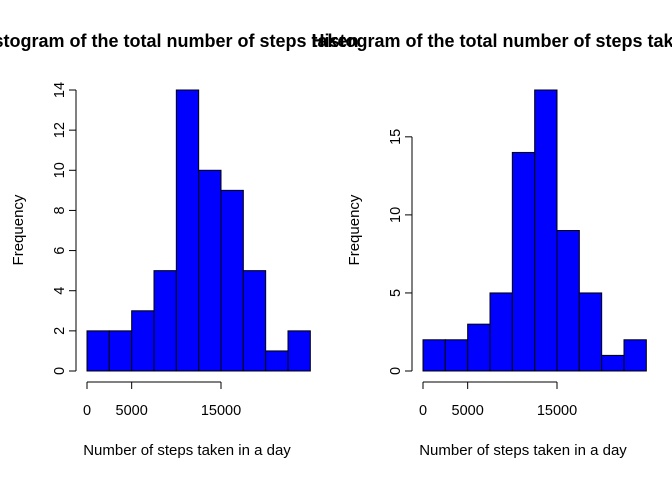  What do you see at coordinates (60, 291) in the screenshot?
I see `y-tick-label: 4` at bounding box center [60, 291].